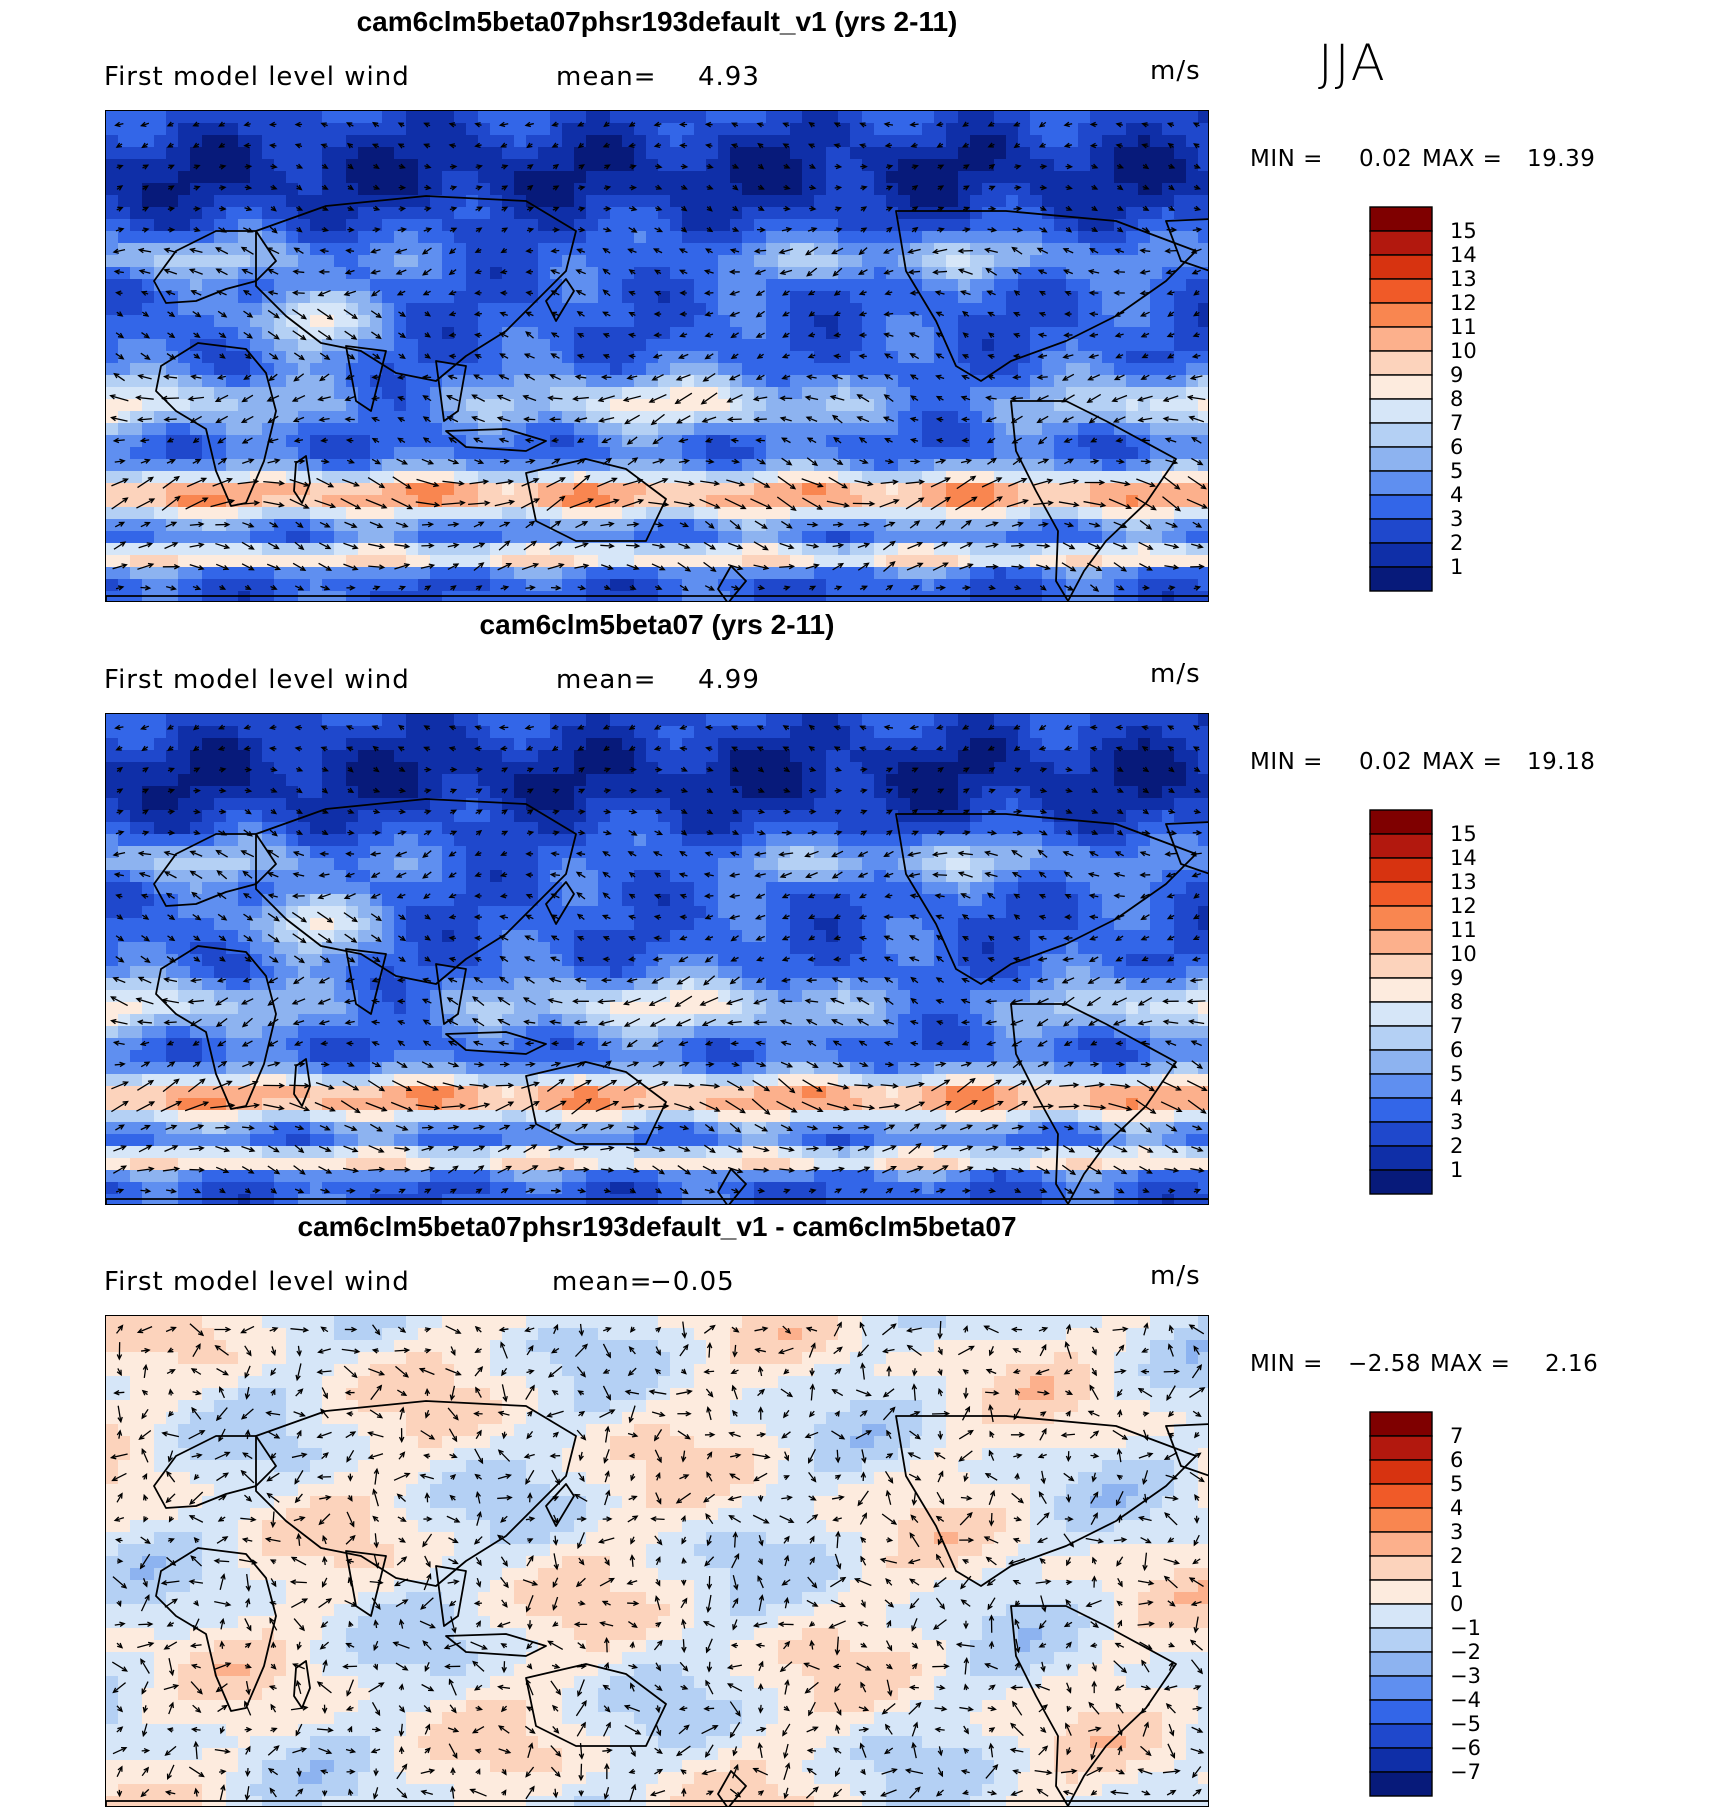  I want to click on panel-1-colorbar-label-4: 11, so click(1463, 327).